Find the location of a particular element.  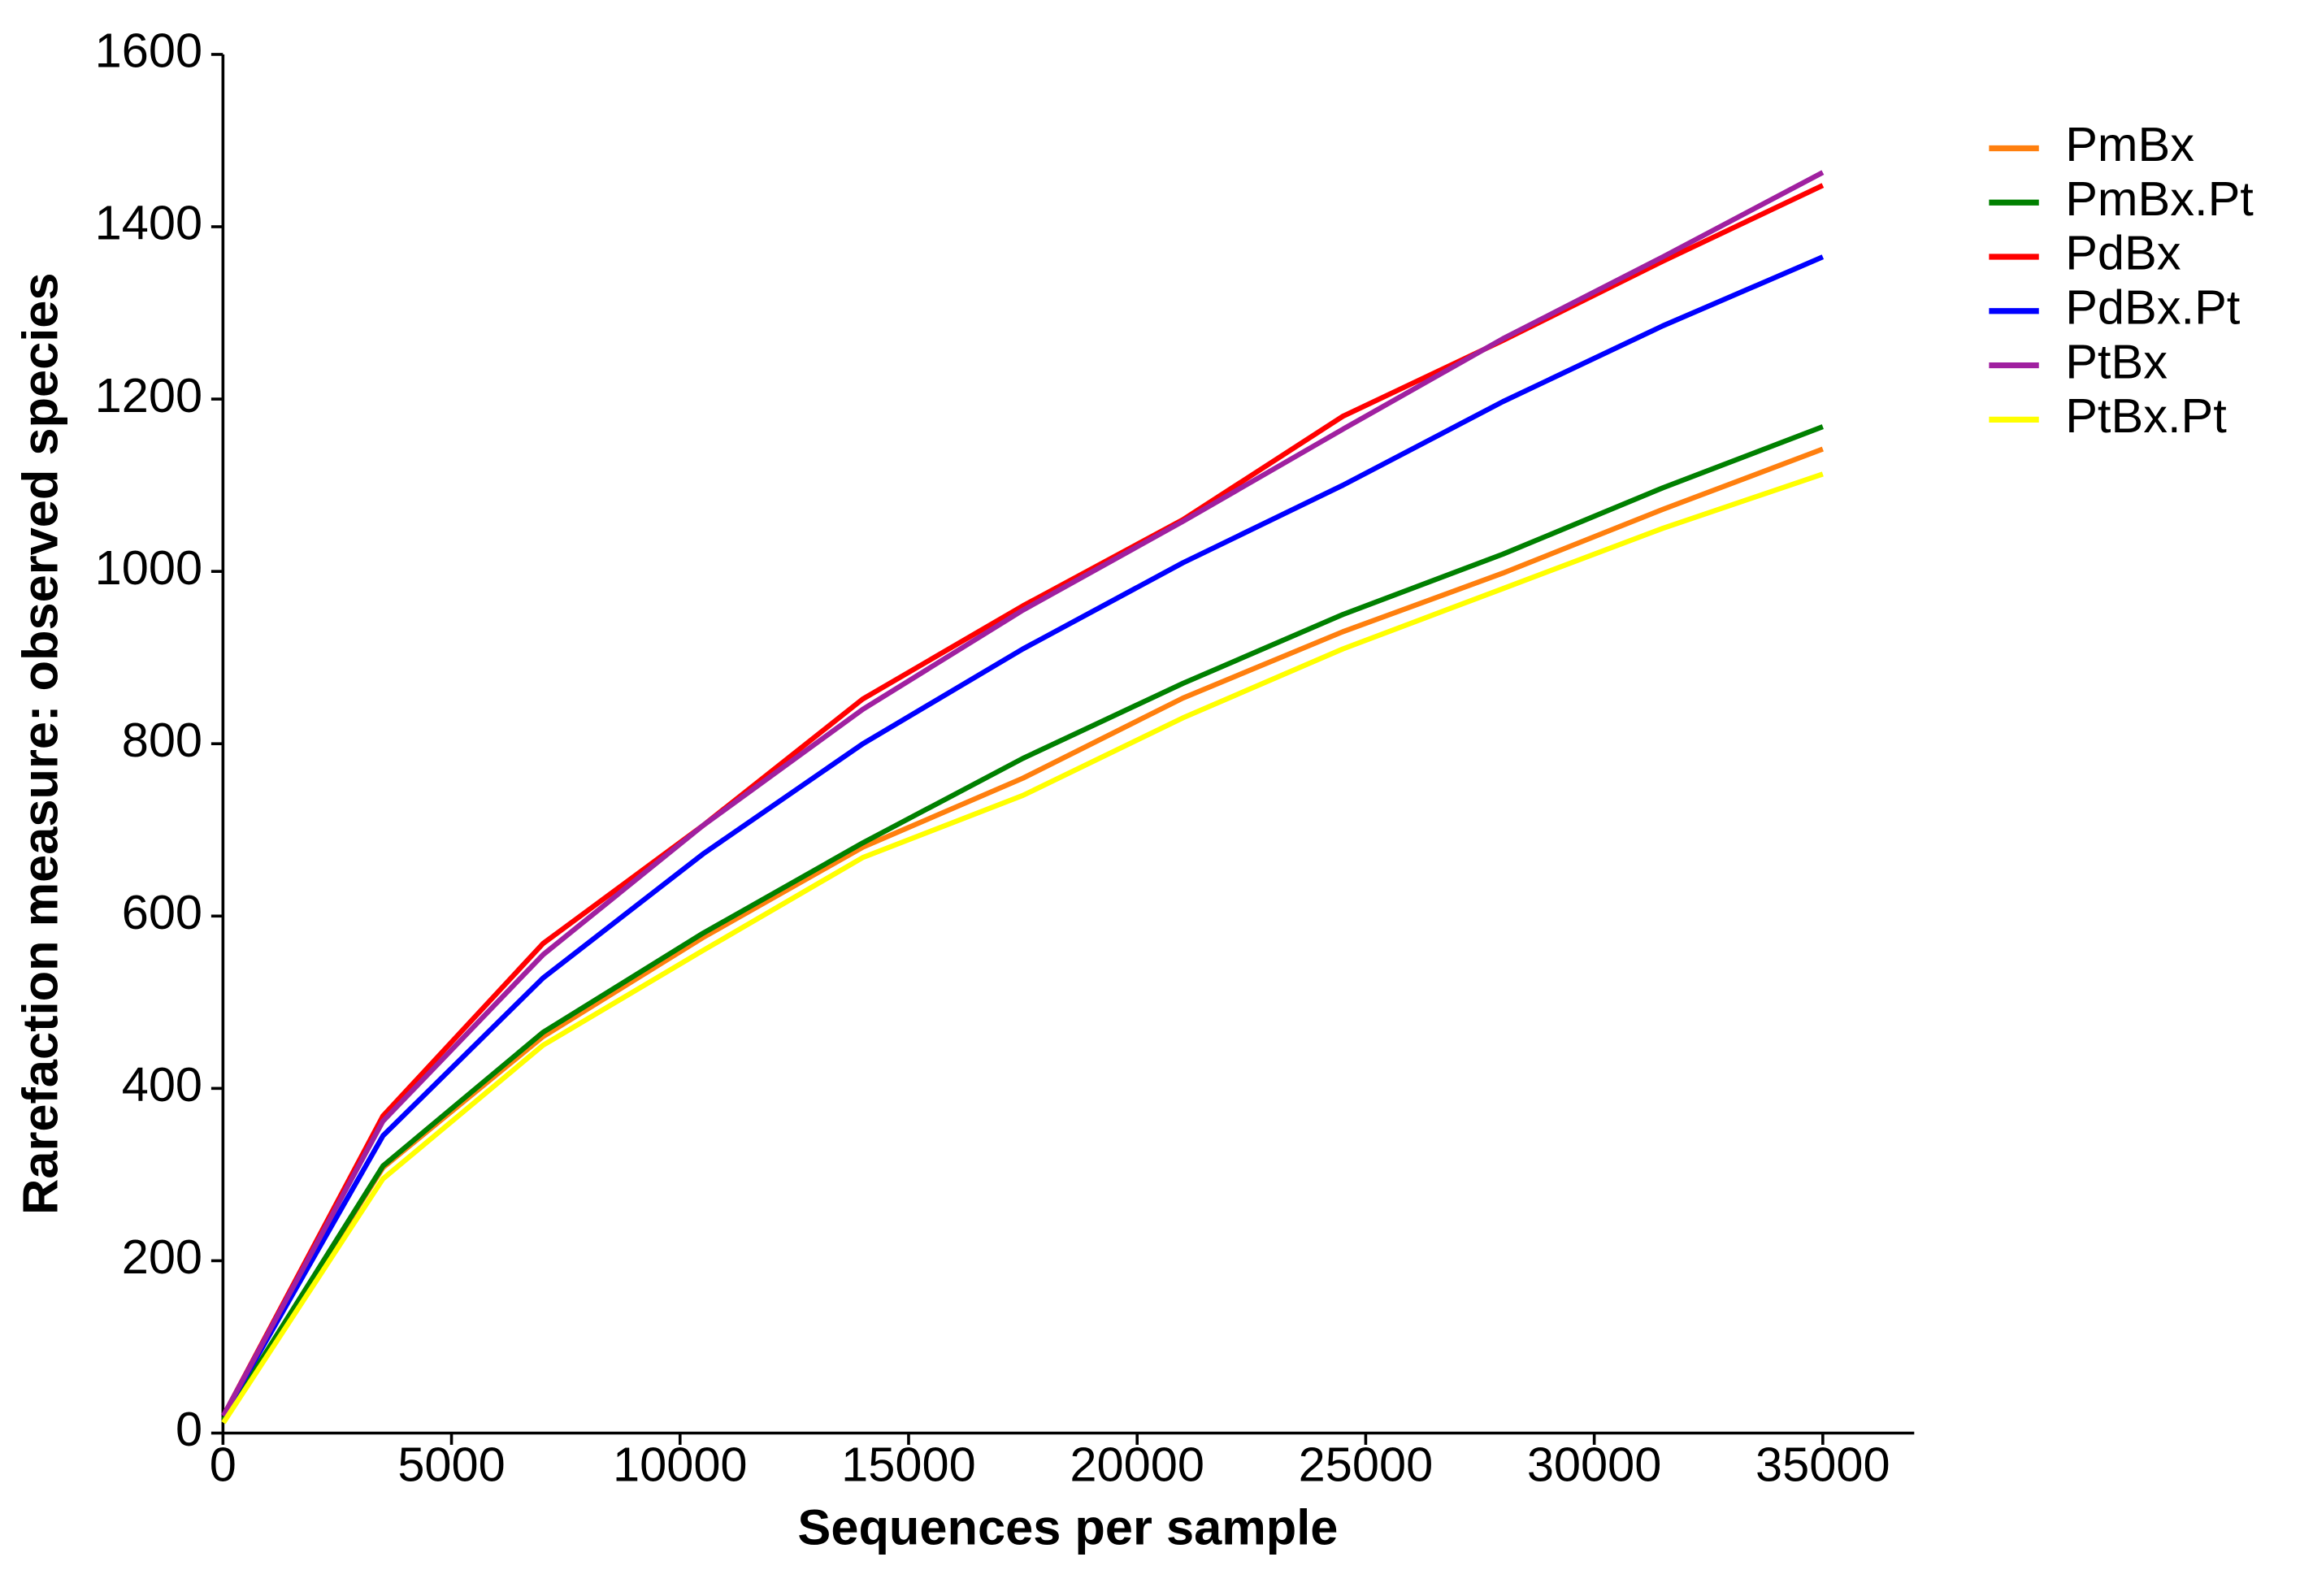

x-tick-label: 25000 is located at coordinates (1366, 1465).